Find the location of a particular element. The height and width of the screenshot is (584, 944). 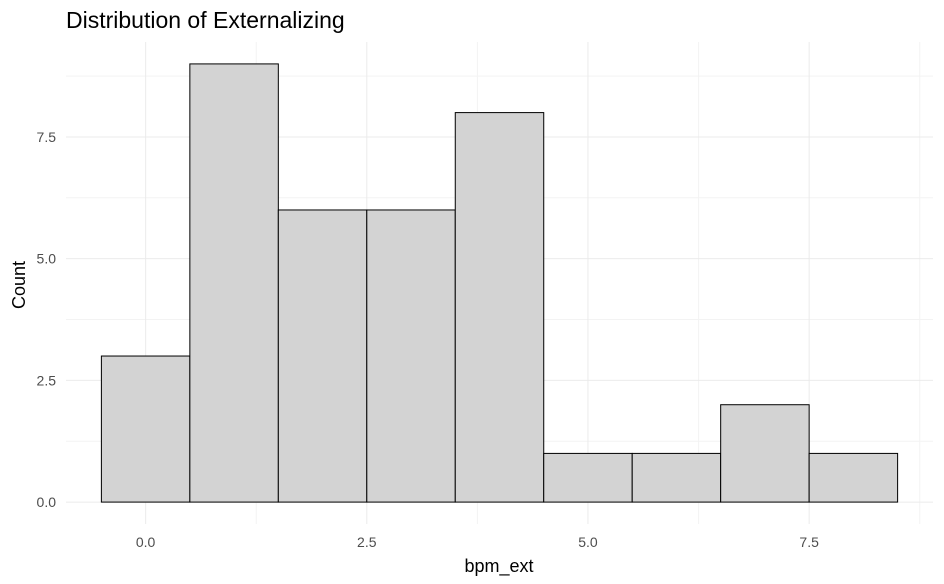

x-axis-title: bpm_ext is located at coordinates (498, 566).